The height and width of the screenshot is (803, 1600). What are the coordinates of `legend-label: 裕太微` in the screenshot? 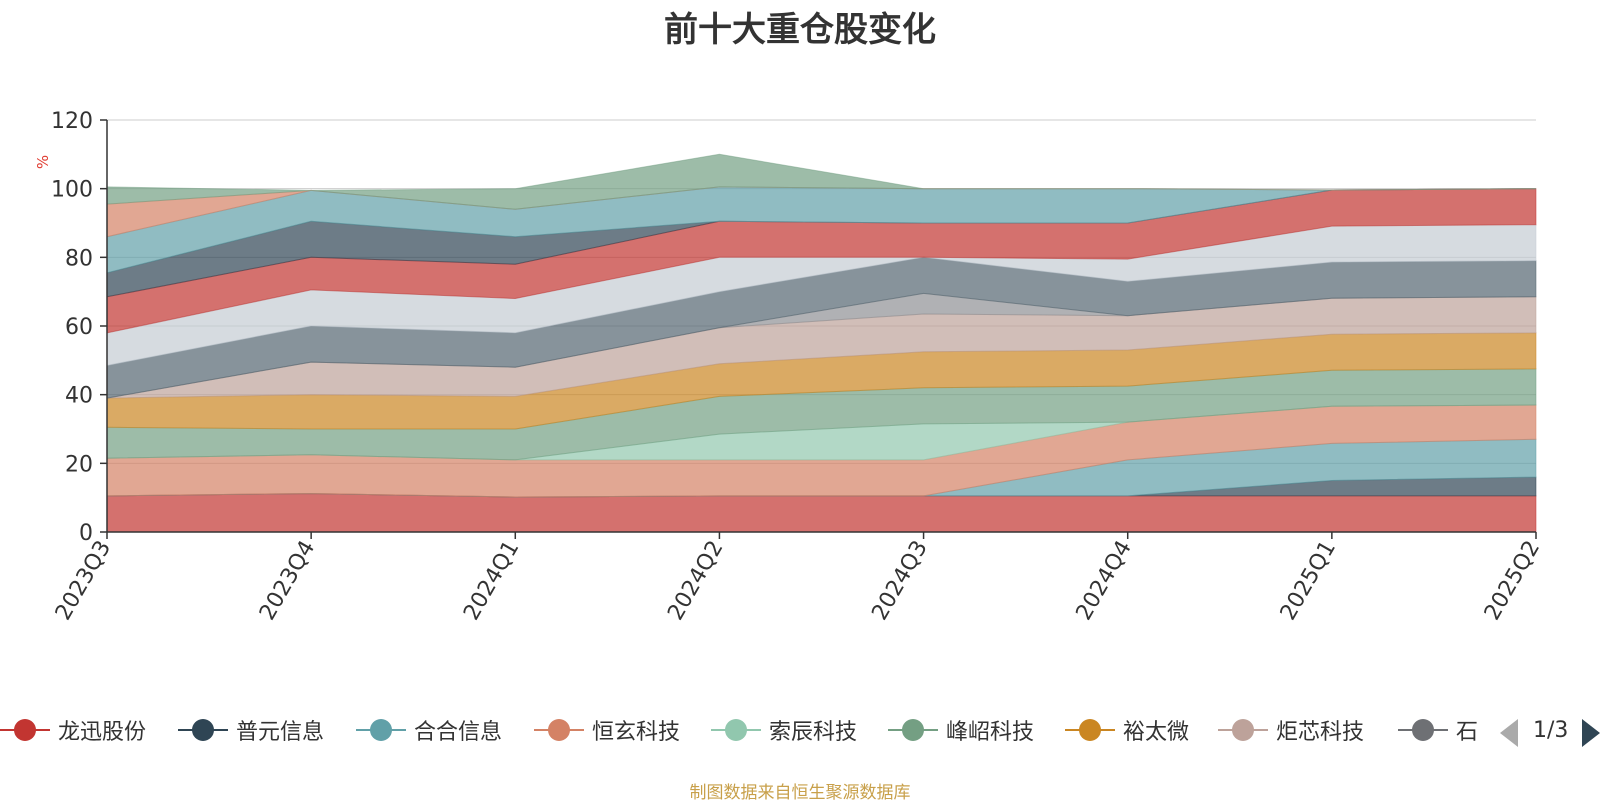 It's located at (1156, 732).